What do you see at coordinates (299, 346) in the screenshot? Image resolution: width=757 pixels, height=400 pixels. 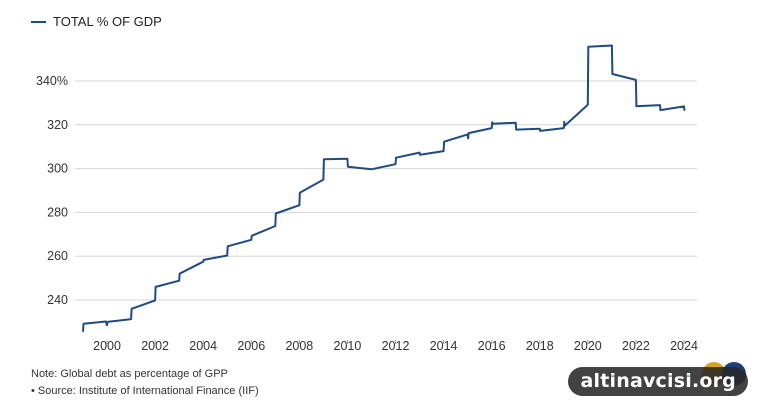 I see `x-tick-label: 2008` at bounding box center [299, 346].